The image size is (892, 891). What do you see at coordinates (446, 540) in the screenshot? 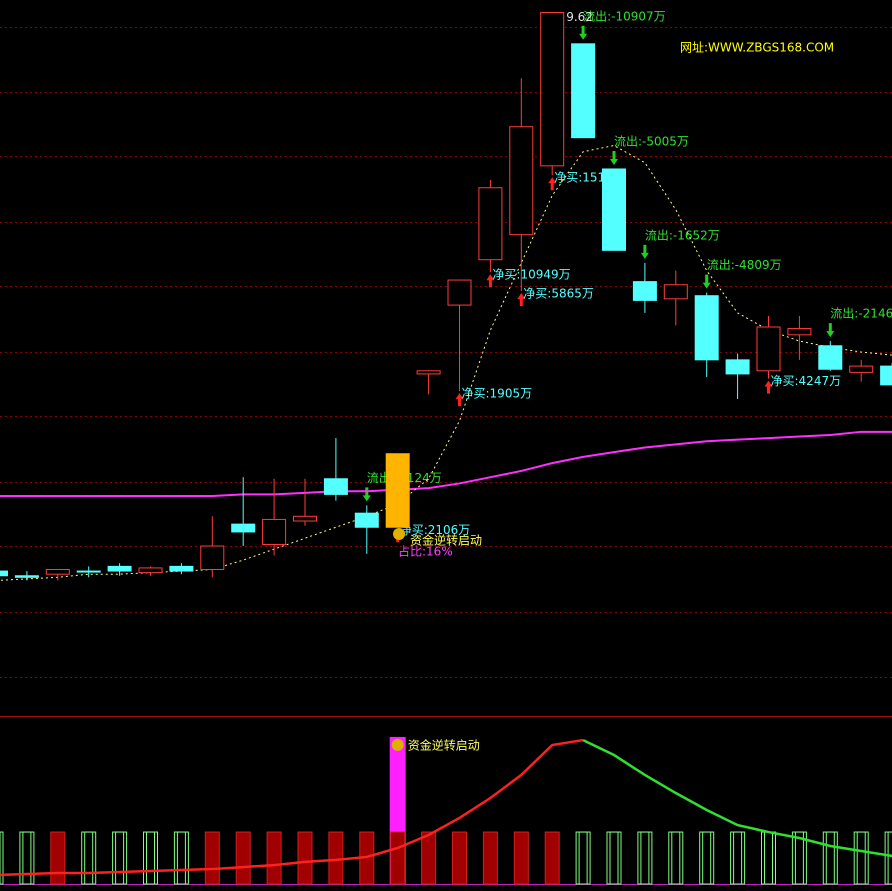
I see `signal-label: 资金逆转启动` at bounding box center [446, 540].